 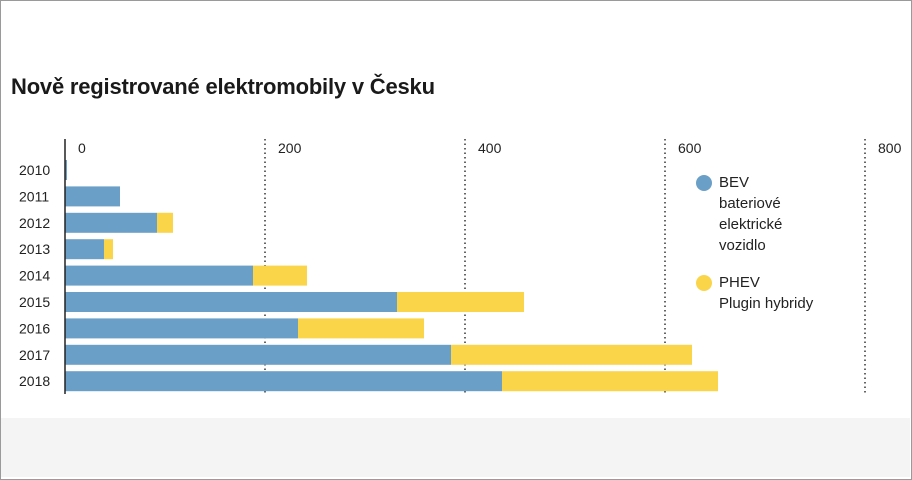 I want to click on bar-bev-2014, so click(x=159, y=275).